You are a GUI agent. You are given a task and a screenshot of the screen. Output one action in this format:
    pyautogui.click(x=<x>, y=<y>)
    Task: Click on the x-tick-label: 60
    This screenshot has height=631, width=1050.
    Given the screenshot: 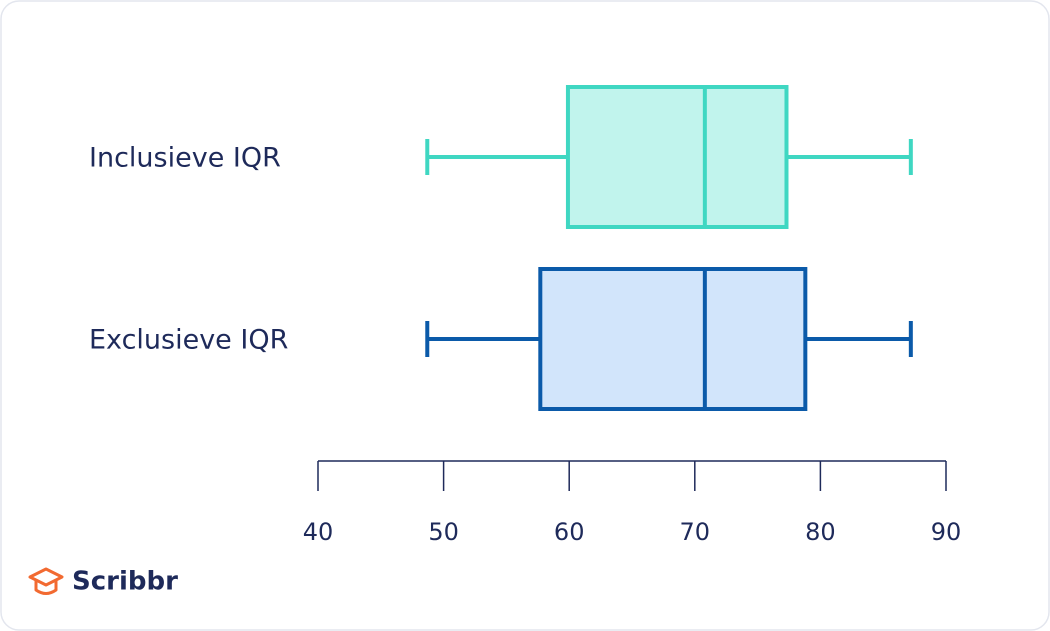 What is the action you would take?
    pyautogui.click(x=569, y=532)
    